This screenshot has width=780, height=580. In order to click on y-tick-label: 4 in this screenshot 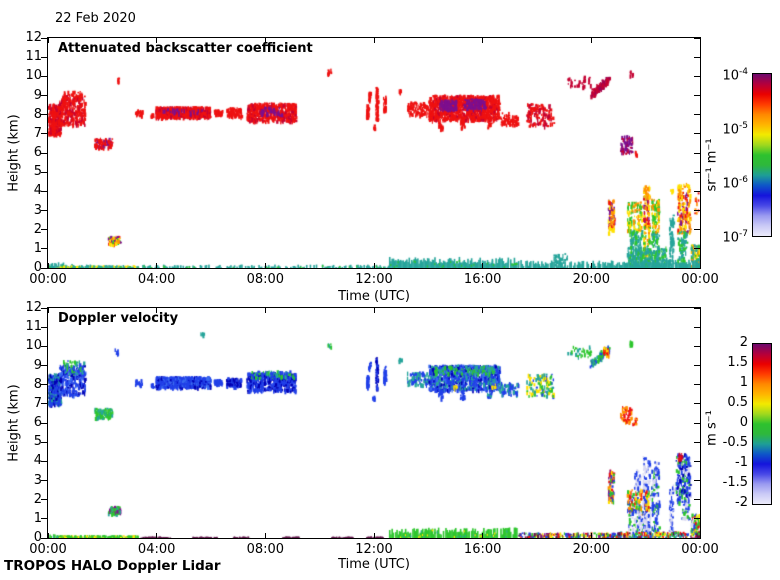, I will do `click(37, 461)`.